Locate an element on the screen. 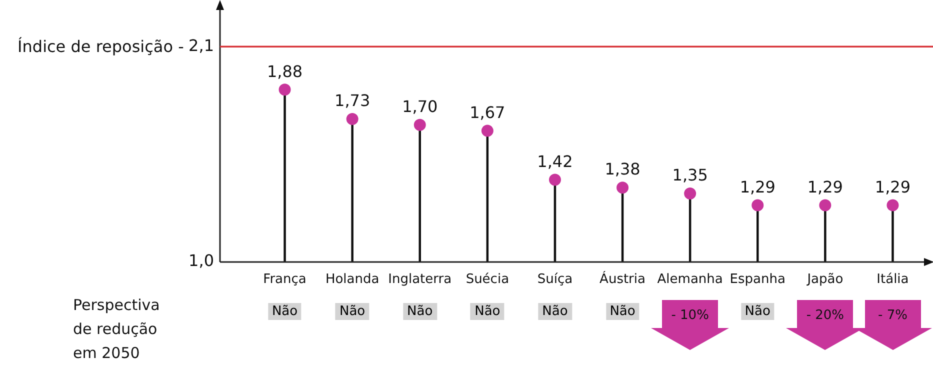 The width and height of the screenshot is (933, 370). text: Perspectiva de redução em 2050 is located at coordinates (117, 329).